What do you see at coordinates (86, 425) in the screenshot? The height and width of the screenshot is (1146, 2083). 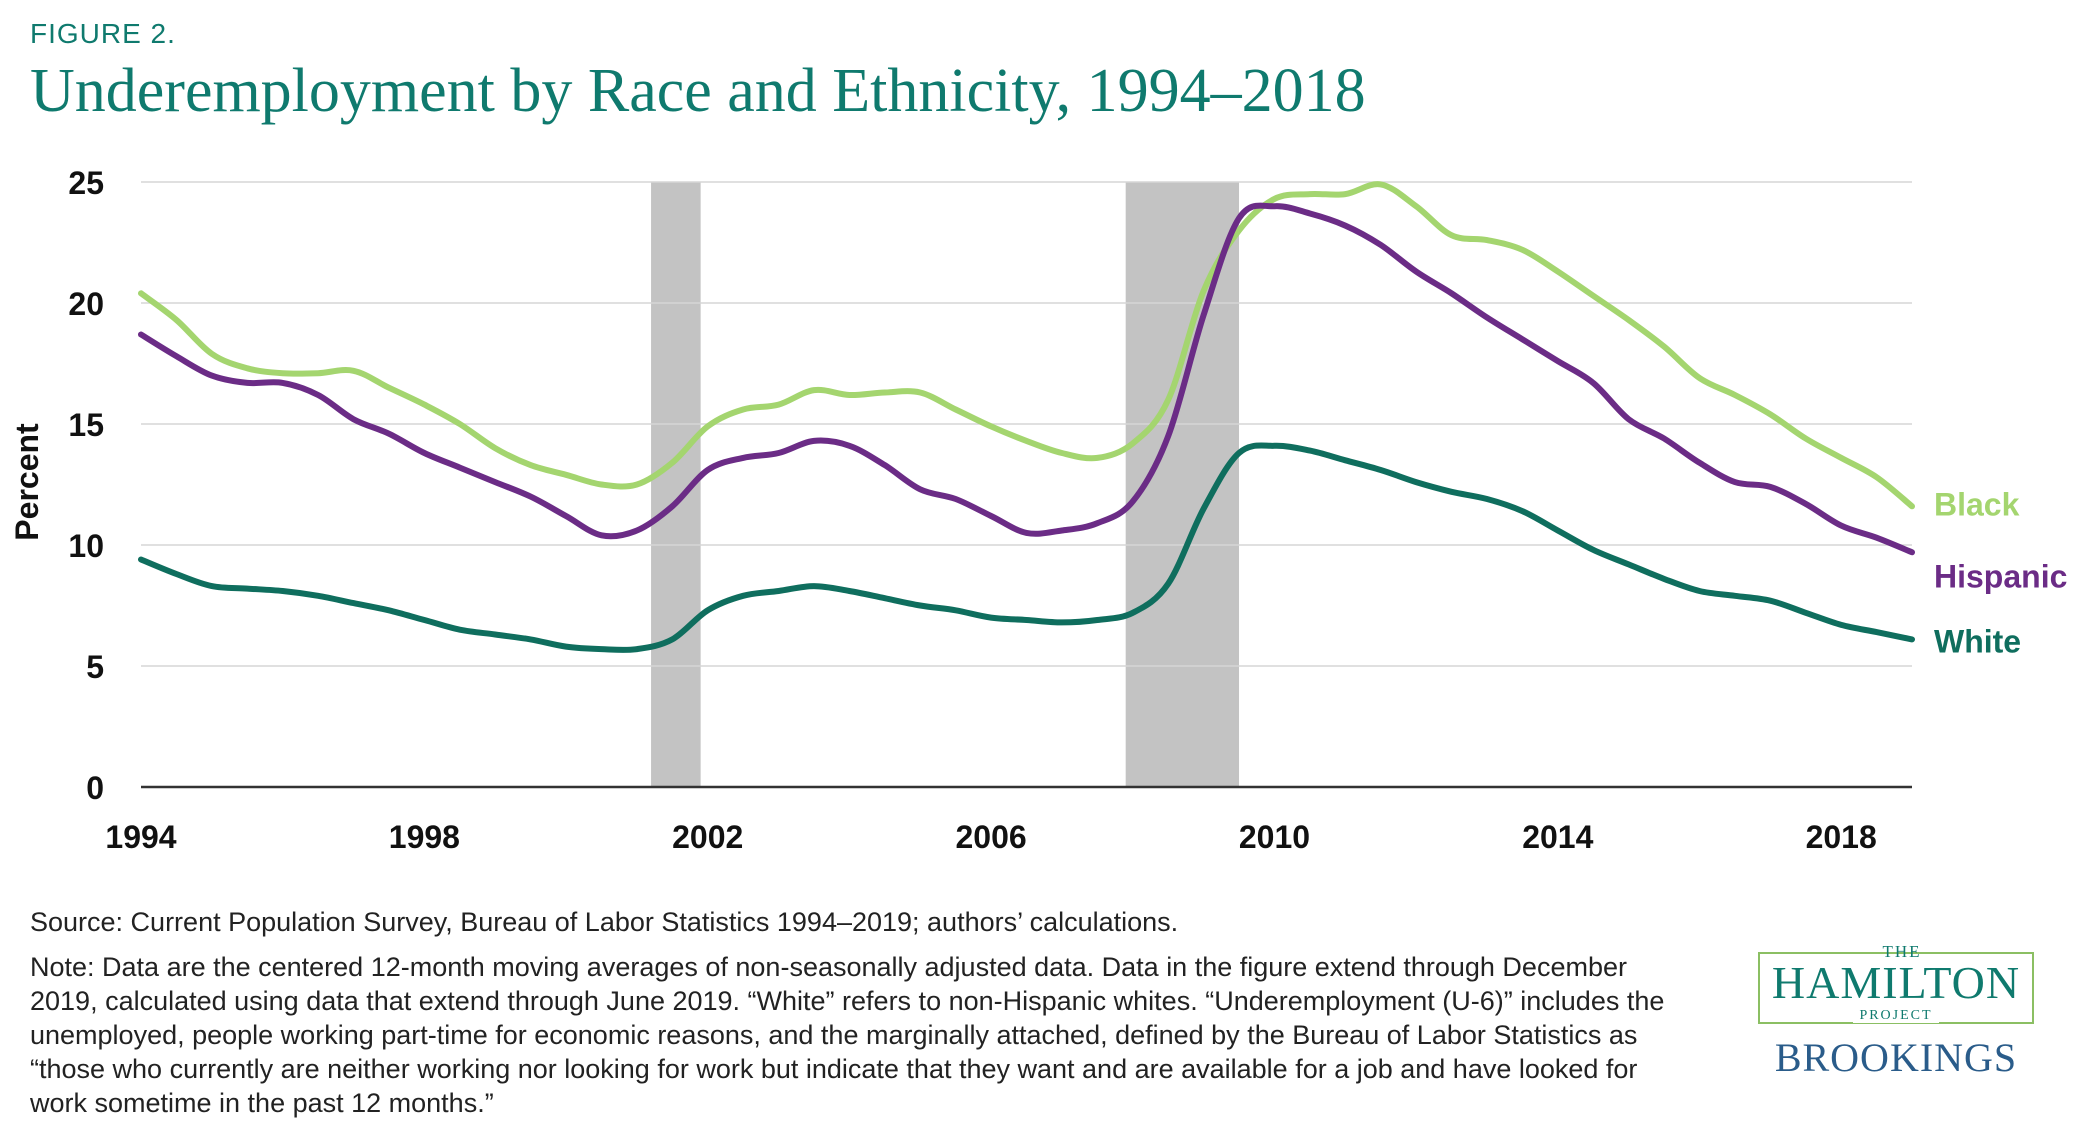 I see `y-tick-label: 15` at bounding box center [86, 425].